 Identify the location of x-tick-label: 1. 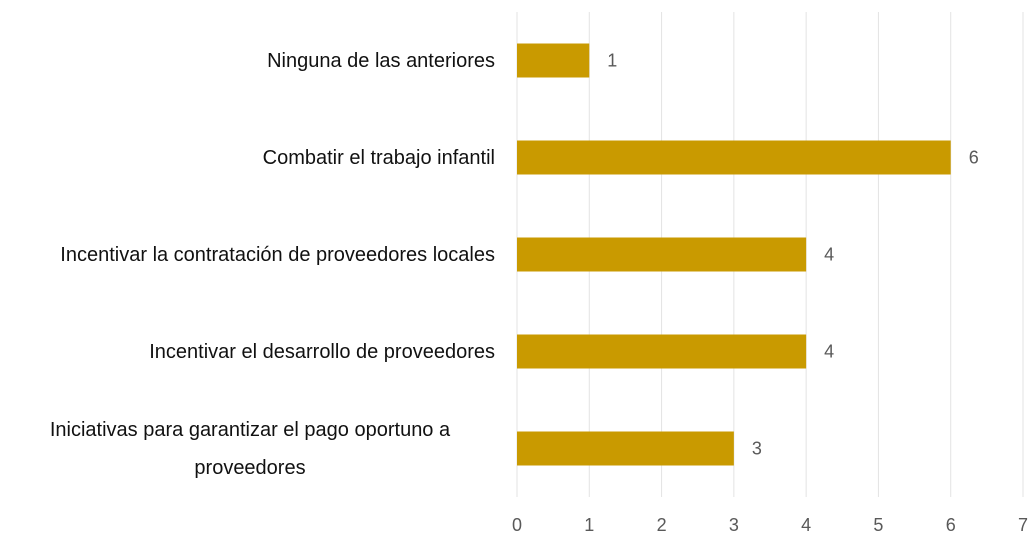
(589, 525).